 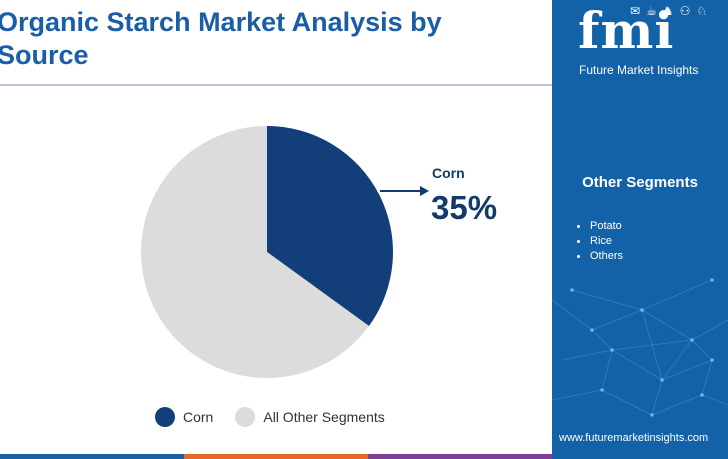 What do you see at coordinates (245, 417) in the screenshot?
I see `legend-swatch-other` at bounding box center [245, 417].